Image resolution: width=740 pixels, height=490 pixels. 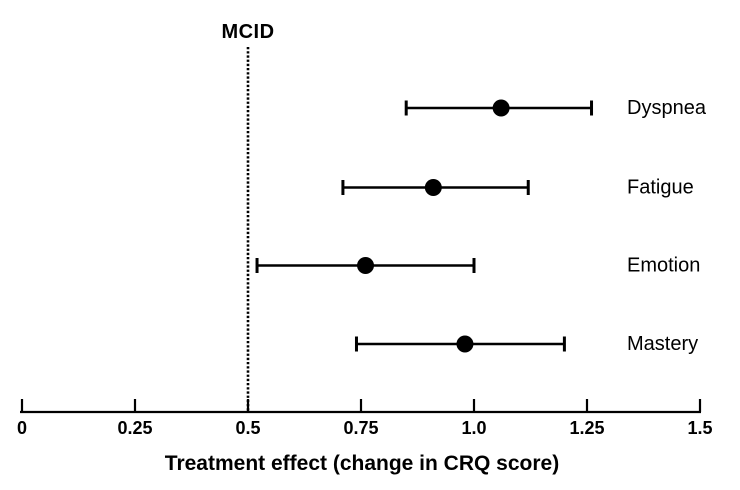 What do you see at coordinates (526, 344) in the screenshot?
I see `forest-row-mastery: Mastery` at bounding box center [526, 344].